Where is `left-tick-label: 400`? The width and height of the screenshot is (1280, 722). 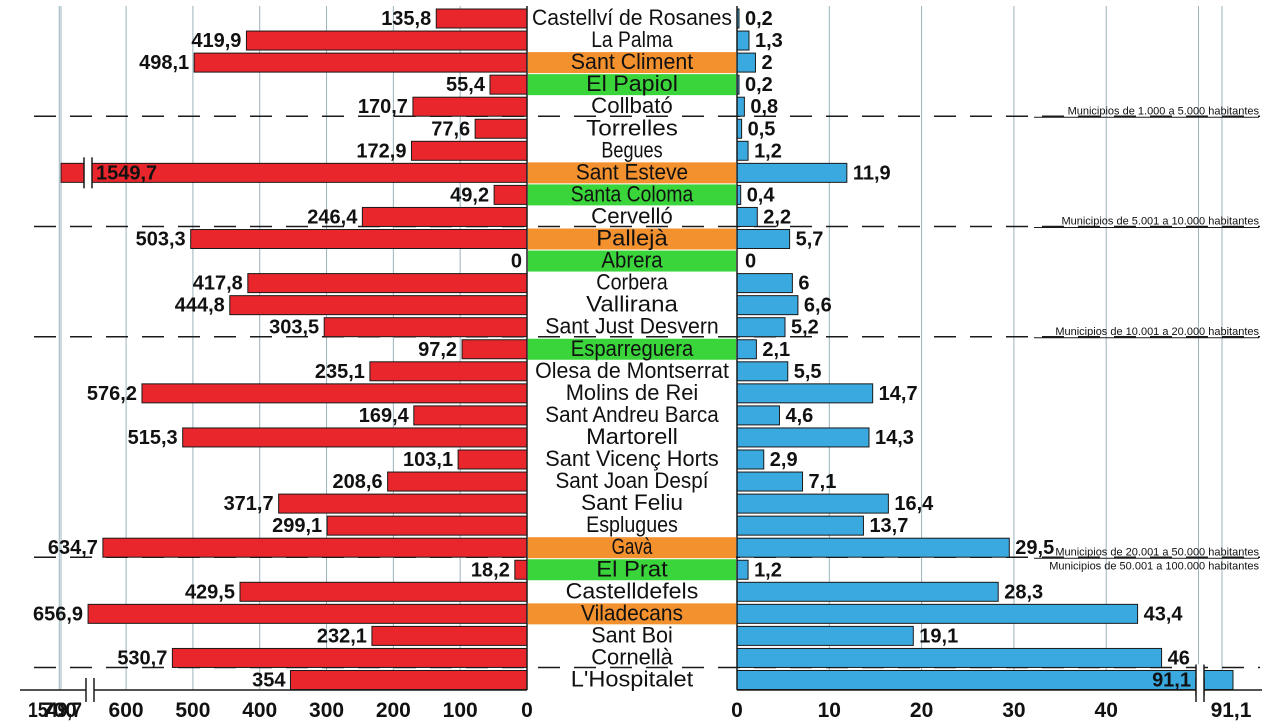
left-tick-label: 400 is located at coordinates (259, 710).